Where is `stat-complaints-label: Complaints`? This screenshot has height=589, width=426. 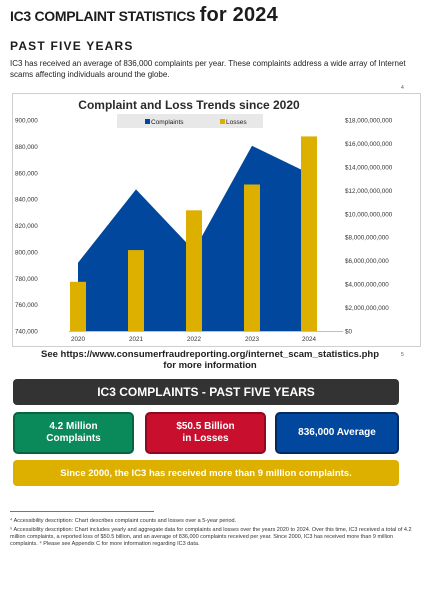
stat-complaints-label: Complaints is located at coordinates (73, 438).